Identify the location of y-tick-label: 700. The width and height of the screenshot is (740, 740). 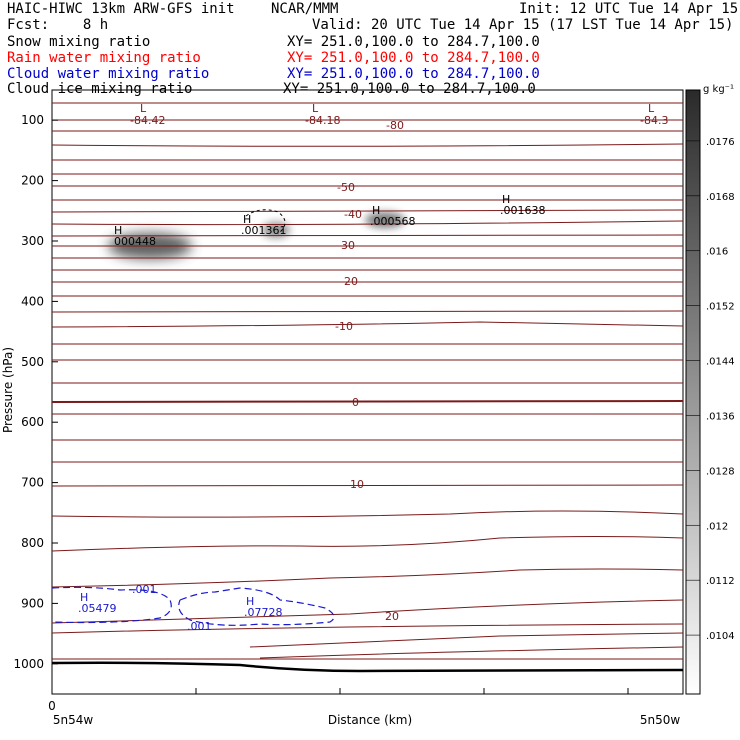
(32, 483).